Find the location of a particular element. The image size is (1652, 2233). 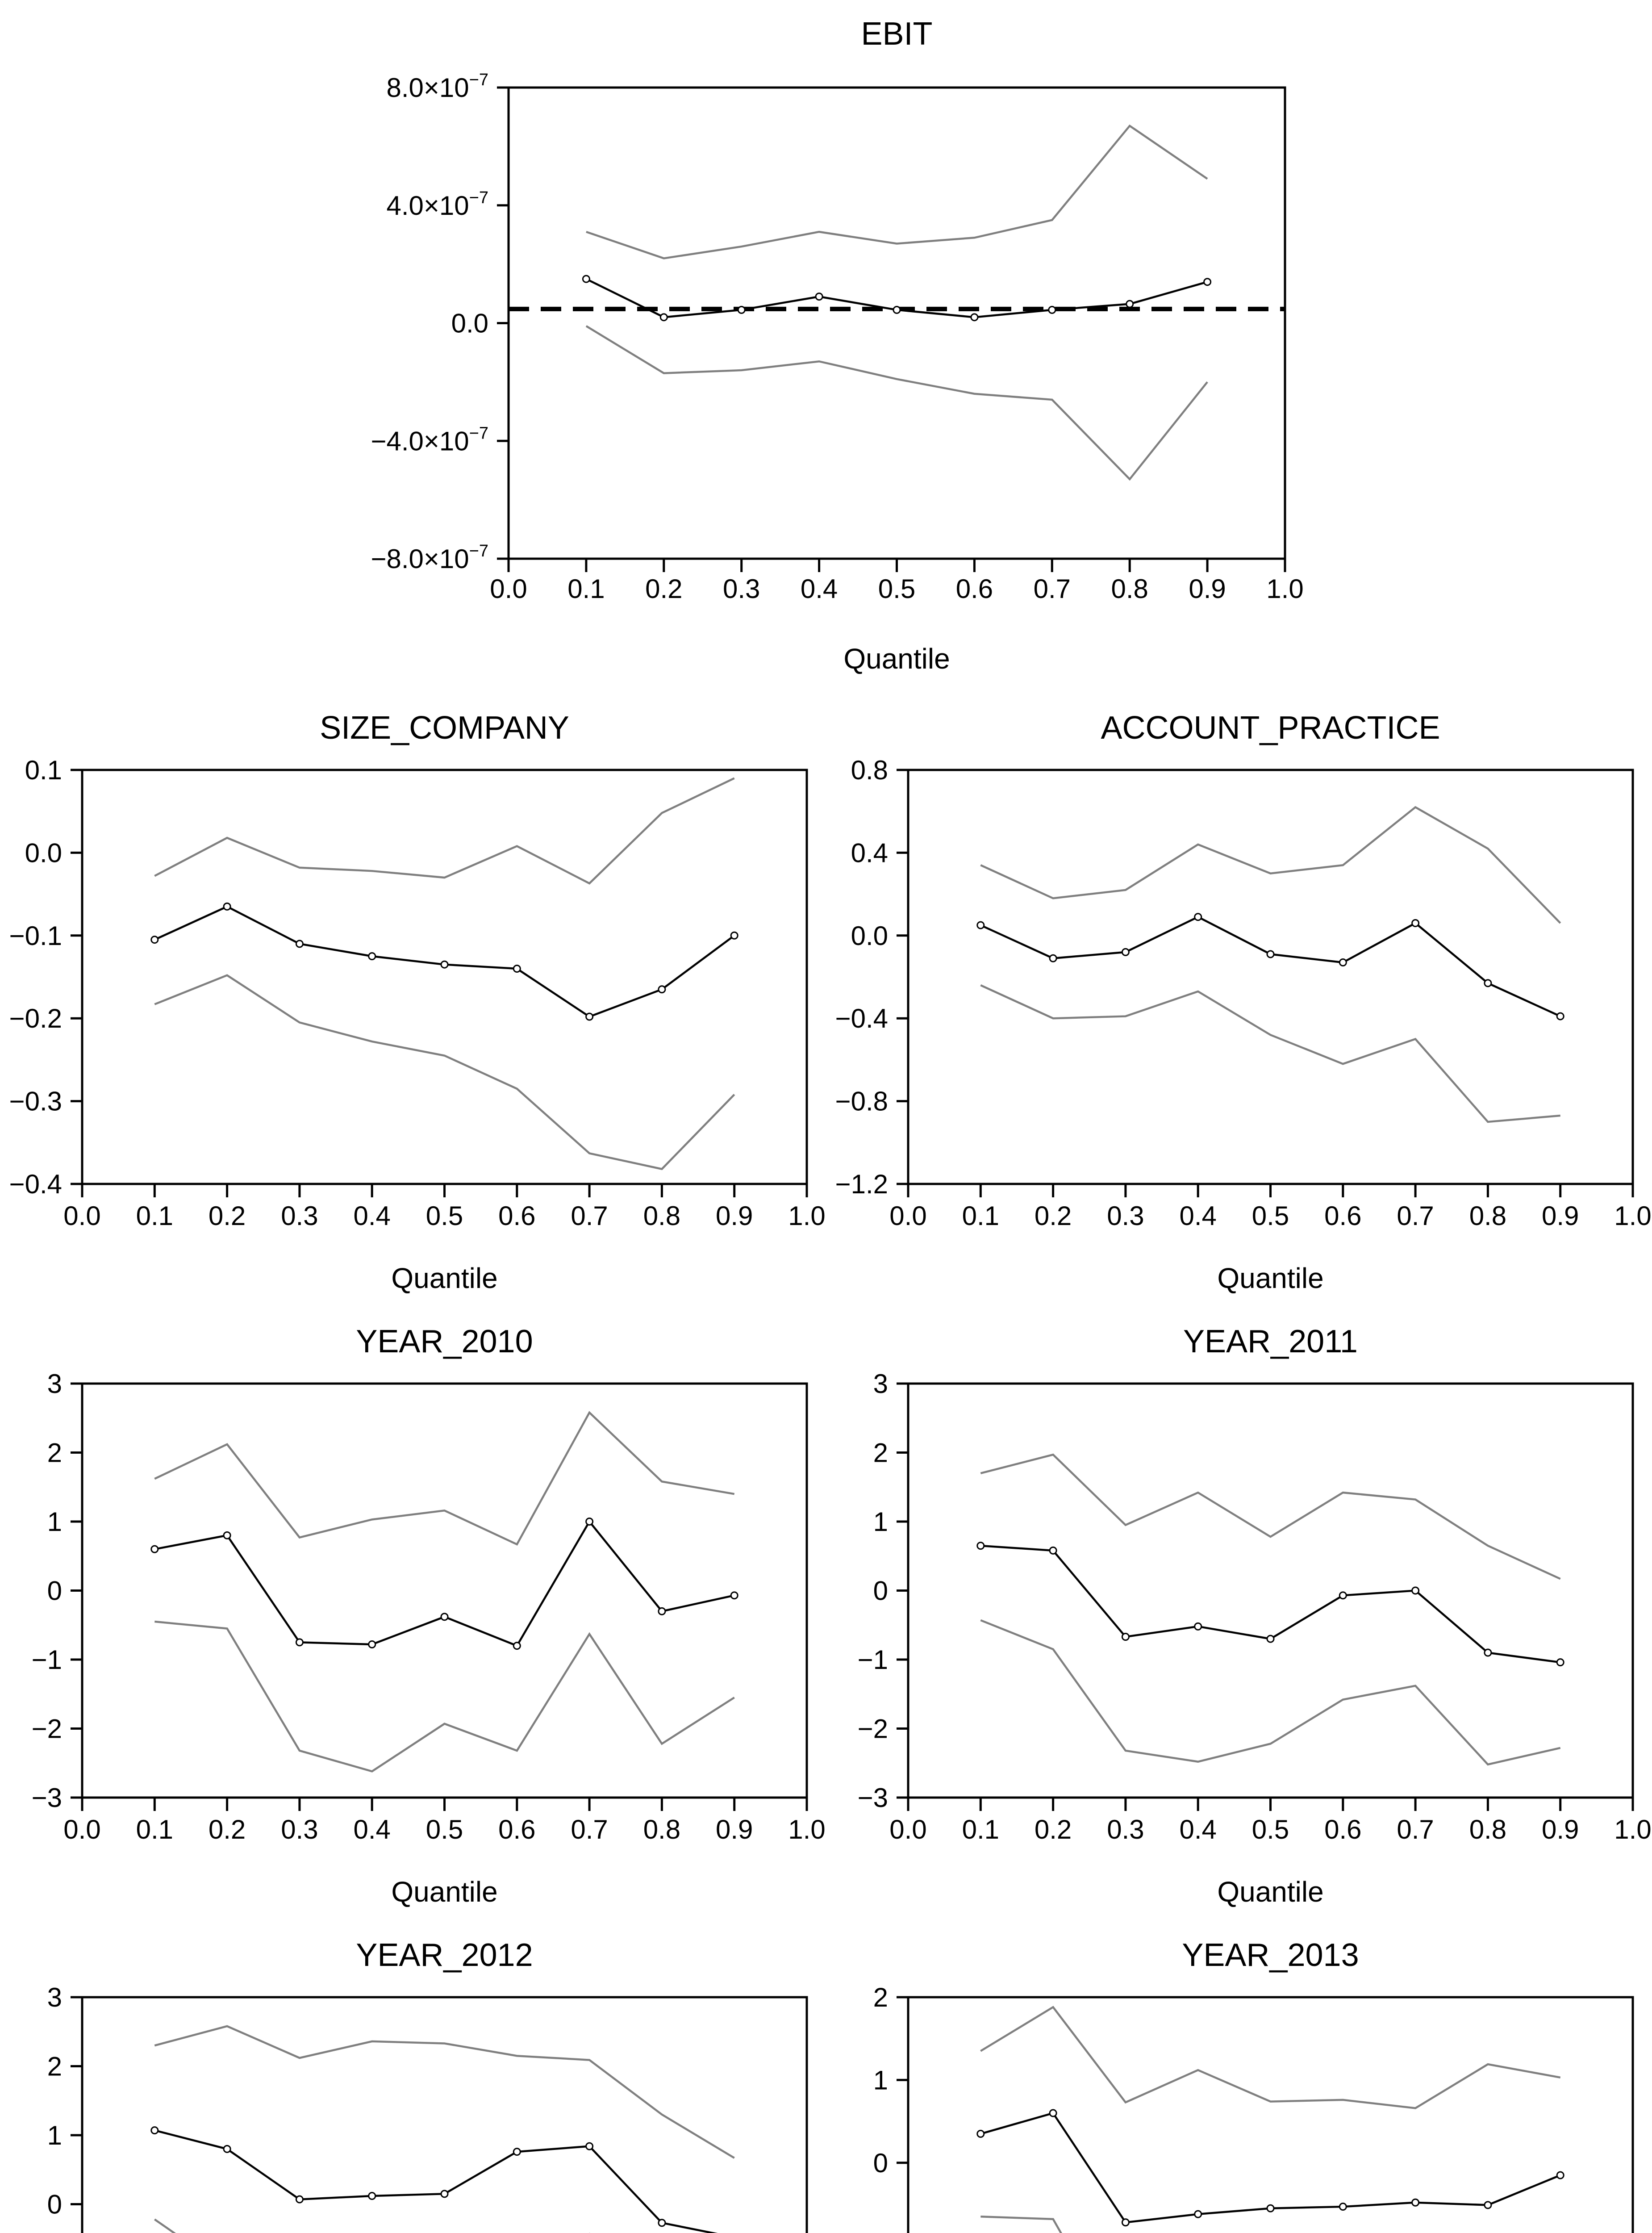

chart-title: YEAR_2010 is located at coordinates (444, 1341).